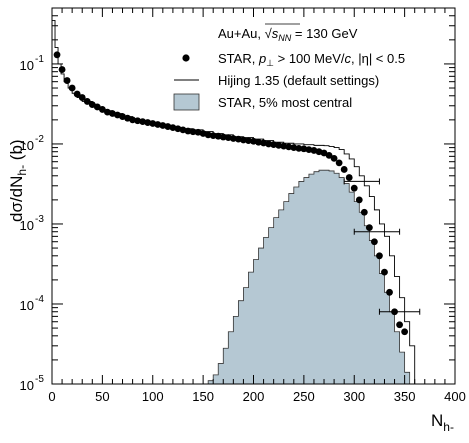 This screenshot has width=469, height=443. What do you see at coordinates (18, 180) in the screenshot?
I see `y-axis-title: dσ/dNh- (b)` at bounding box center [18, 180].